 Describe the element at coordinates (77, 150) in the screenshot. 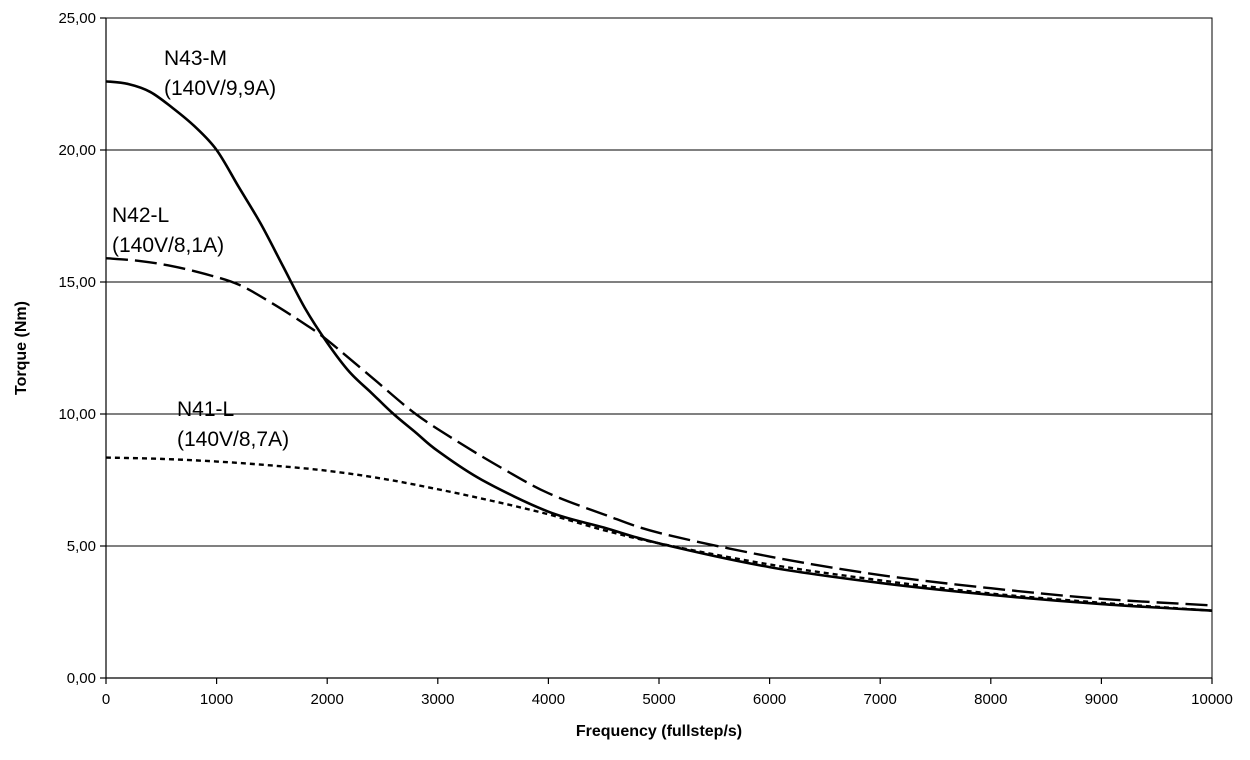

I see `y-tick-label: 20,00` at that location.